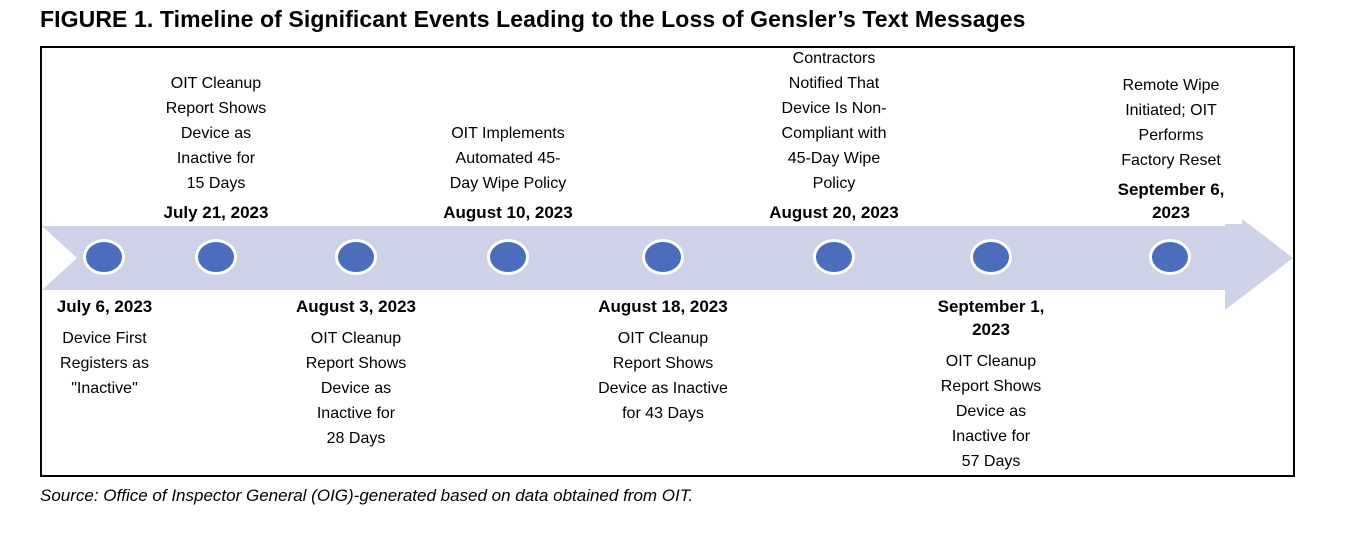 The width and height of the screenshot is (1348, 554). Describe the element at coordinates (104, 363) in the screenshot. I see `event-description: Device First Registers as "Inactive"` at that location.